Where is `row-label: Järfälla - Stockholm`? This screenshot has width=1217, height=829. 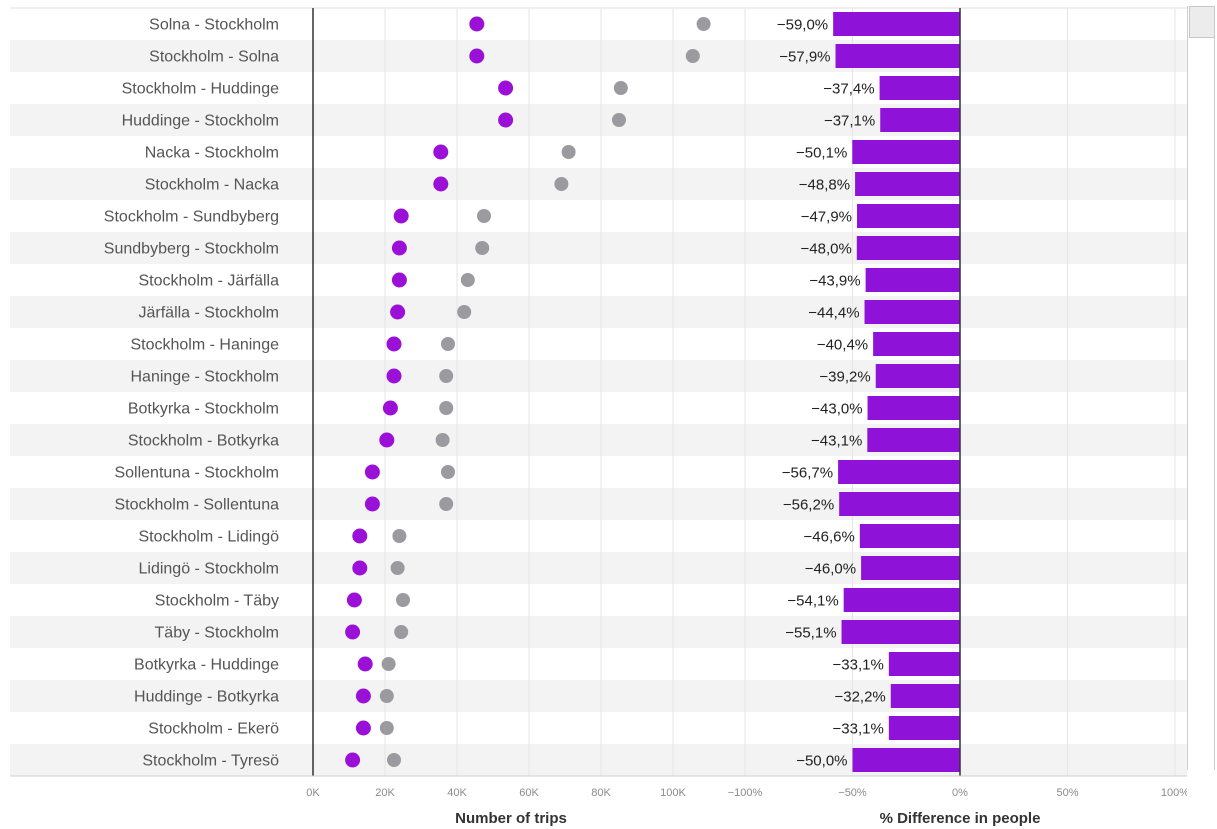 row-label: Järfälla - Stockholm is located at coordinates (209, 313).